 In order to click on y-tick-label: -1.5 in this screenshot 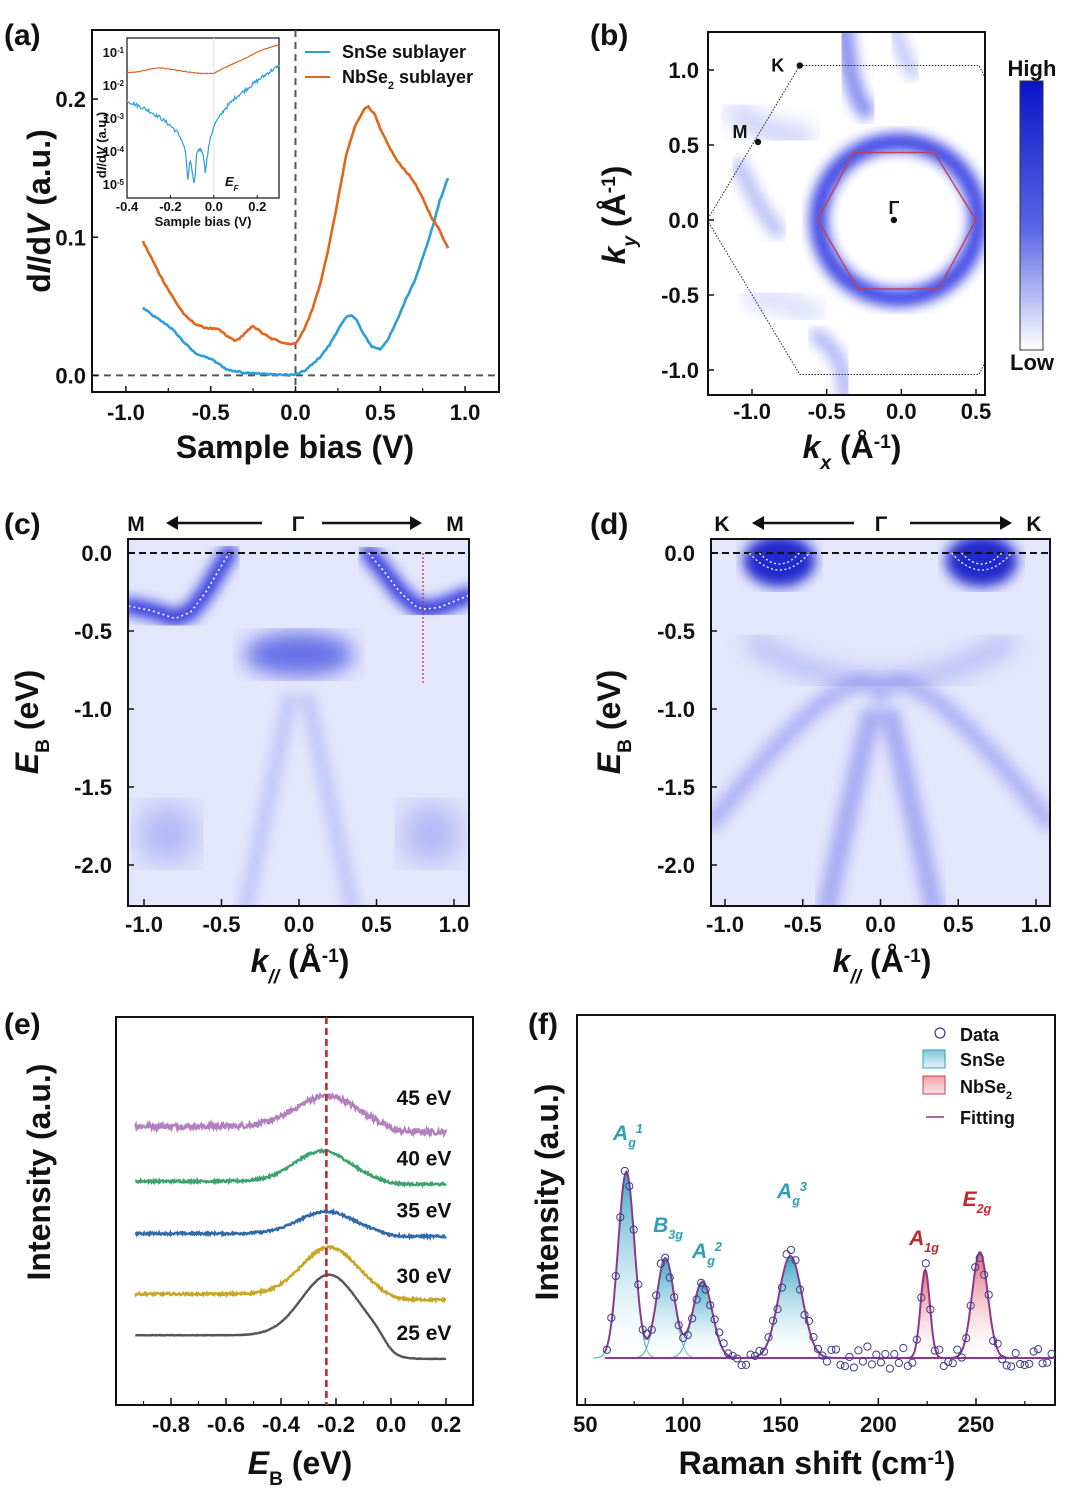, I will do `click(93, 787)`.